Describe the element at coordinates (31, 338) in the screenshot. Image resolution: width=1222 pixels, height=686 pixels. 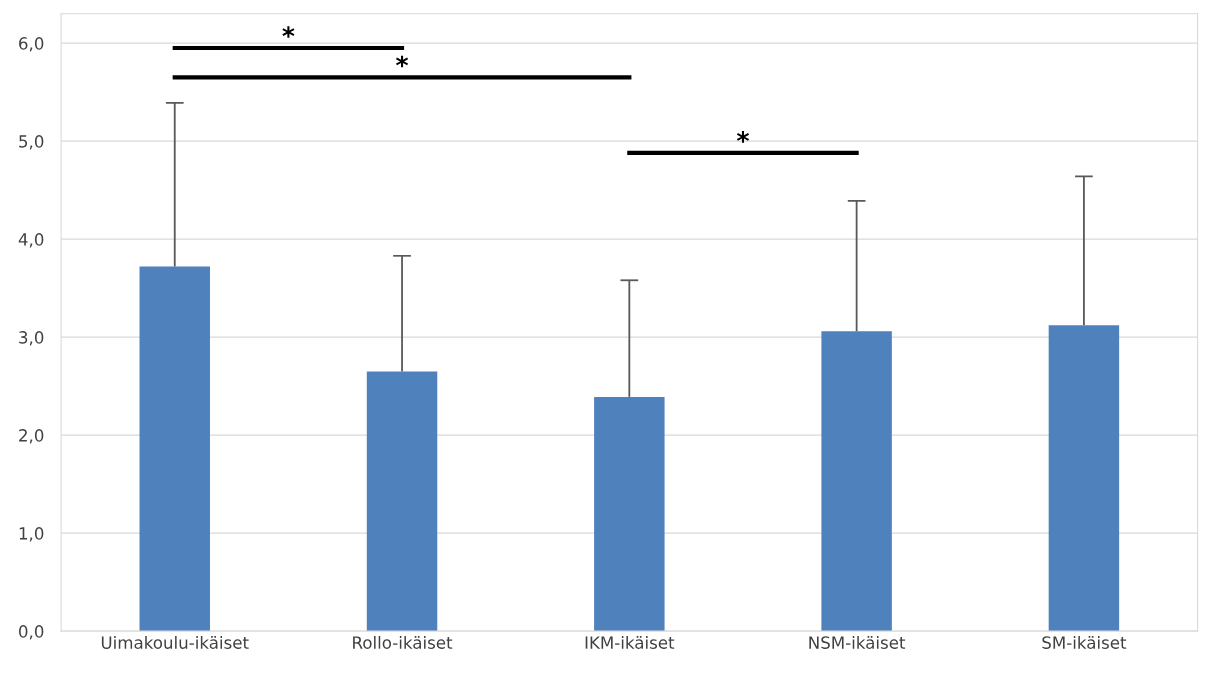
I see `y-tick-label: 3,0` at that location.